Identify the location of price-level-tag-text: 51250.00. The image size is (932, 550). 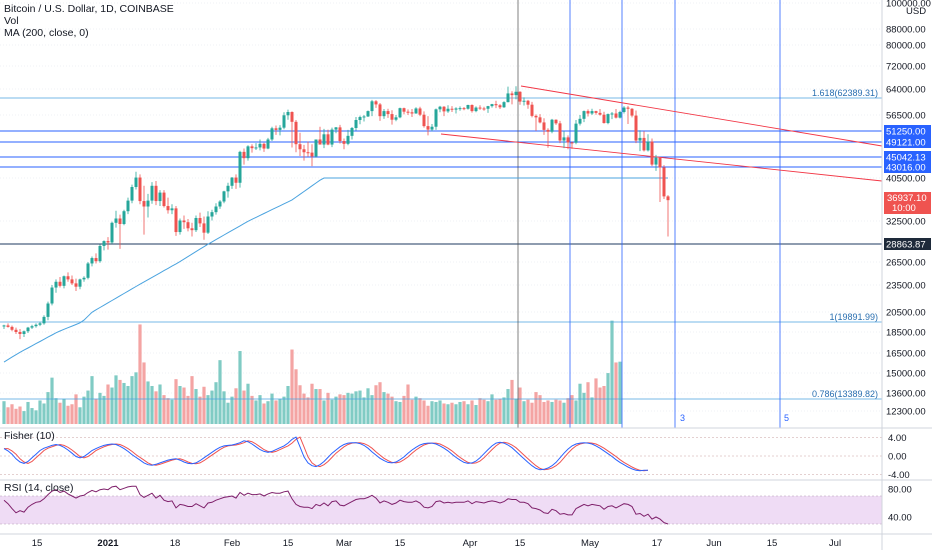
(906, 132).